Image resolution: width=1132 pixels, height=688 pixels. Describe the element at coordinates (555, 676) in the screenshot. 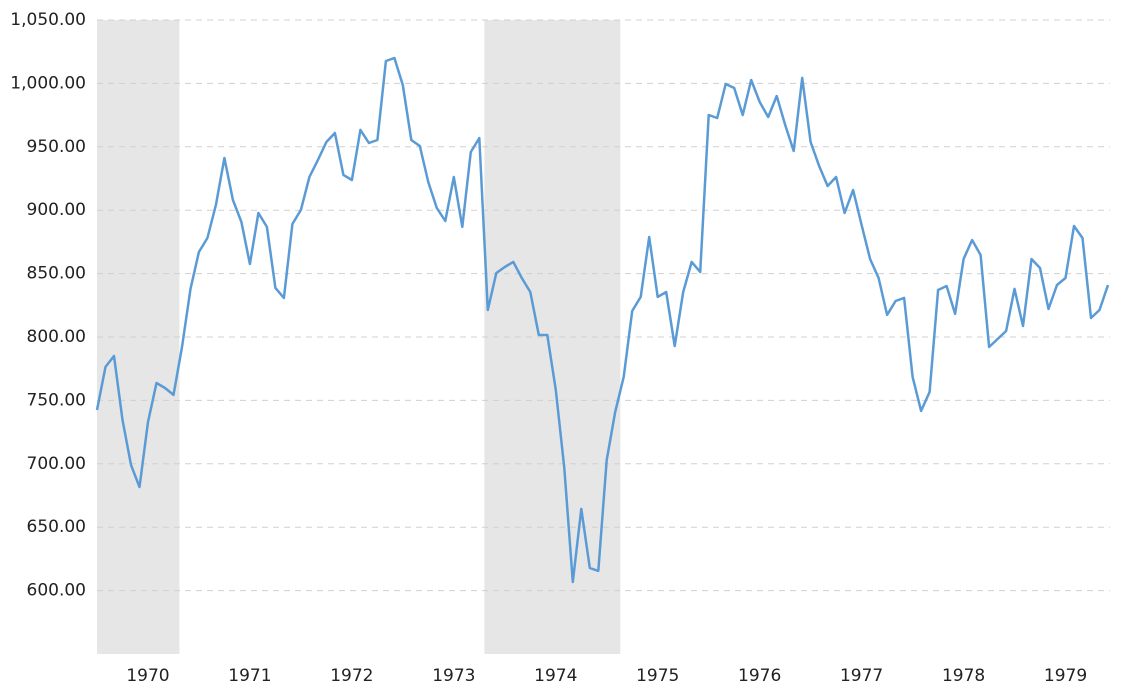

I see `x-tick-label: 1974` at that location.